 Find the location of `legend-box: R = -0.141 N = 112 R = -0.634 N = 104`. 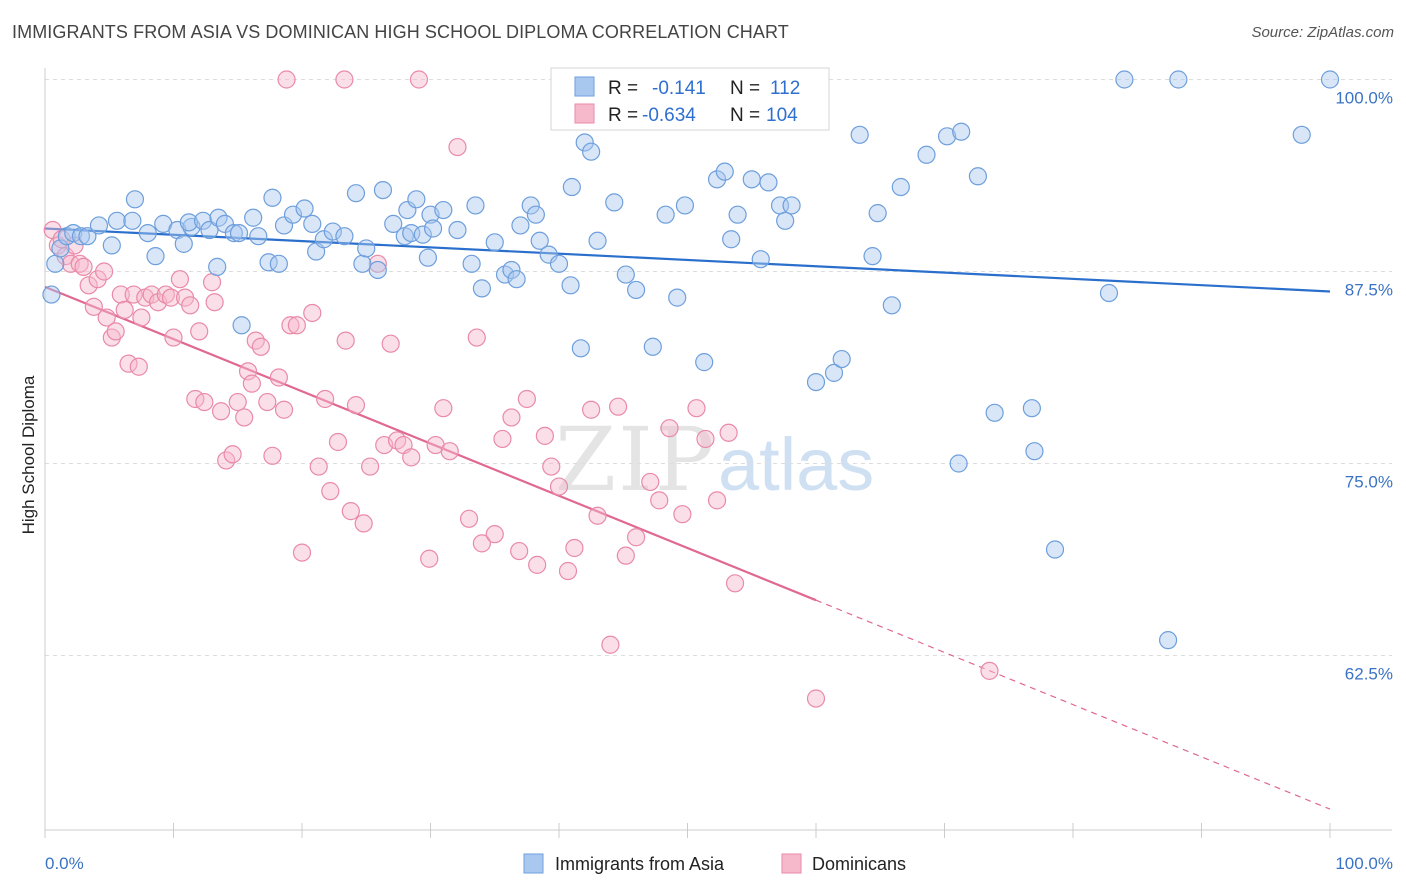

legend-box: R = -0.141 N = 112 R = -0.634 N = 104 is located at coordinates (690, 99).